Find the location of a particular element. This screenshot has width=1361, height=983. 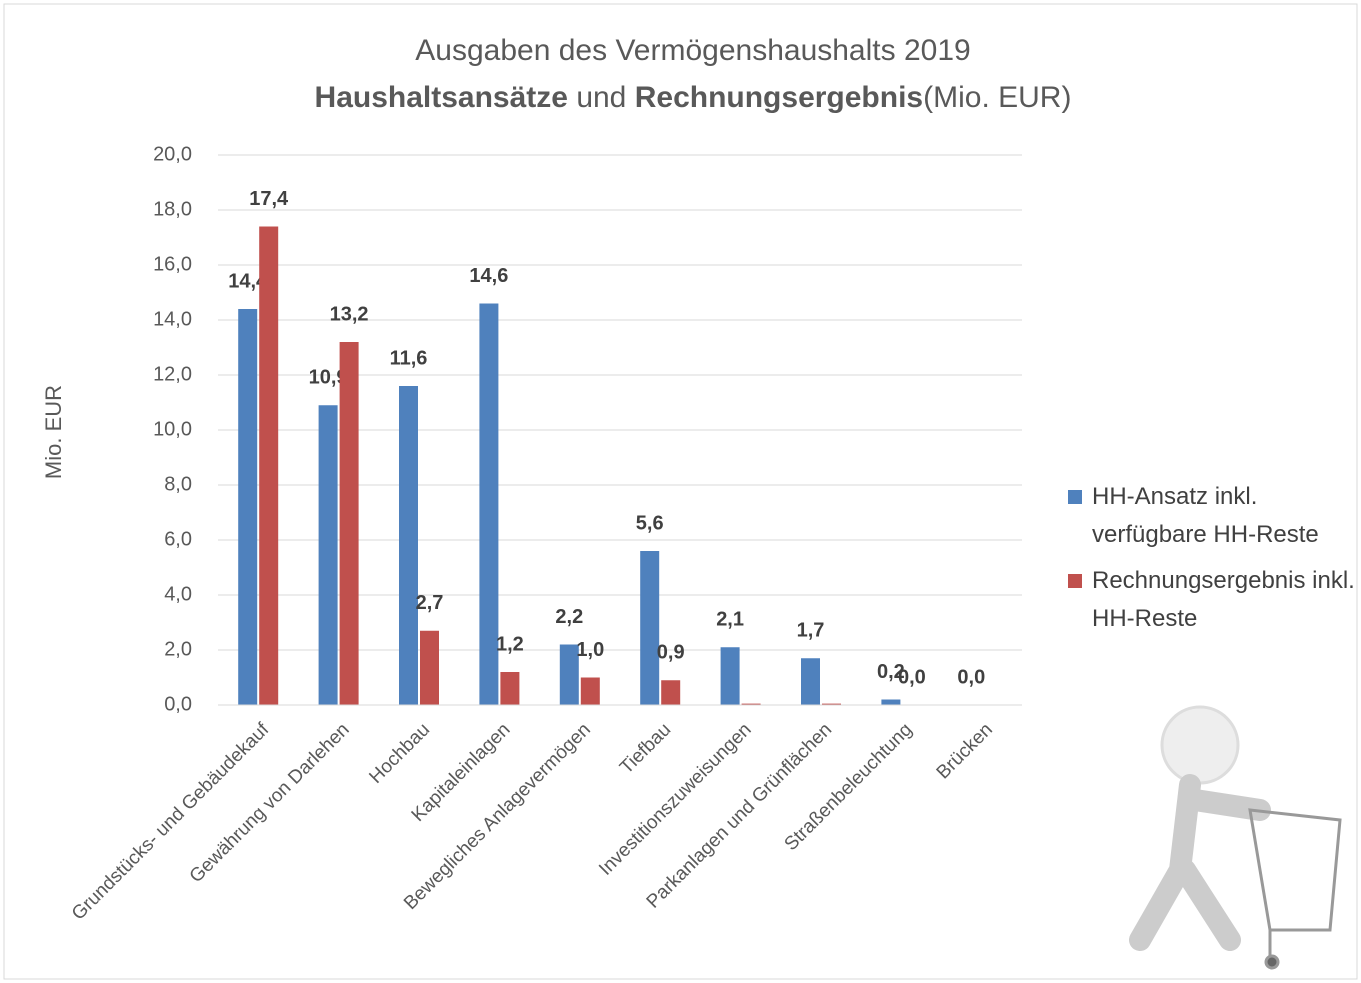

data-label: 2,1 is located at coordinates (730, 620).